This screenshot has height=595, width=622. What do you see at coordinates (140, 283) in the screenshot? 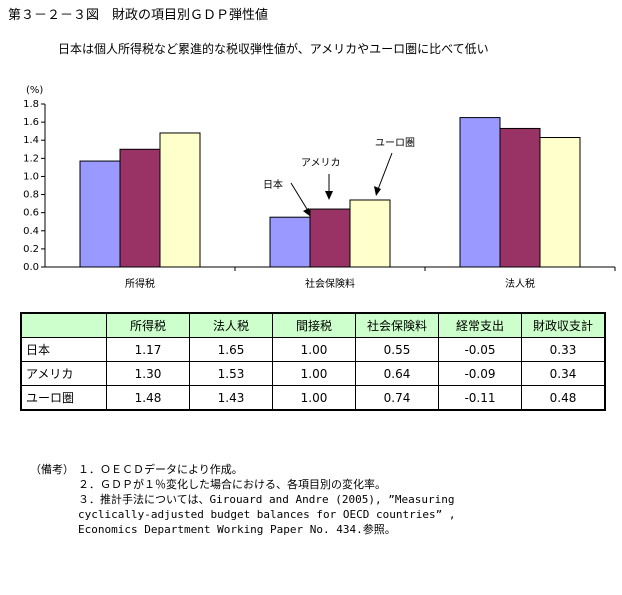
I see `x-tick-label: 所得税` at bounding box center [140, 283].